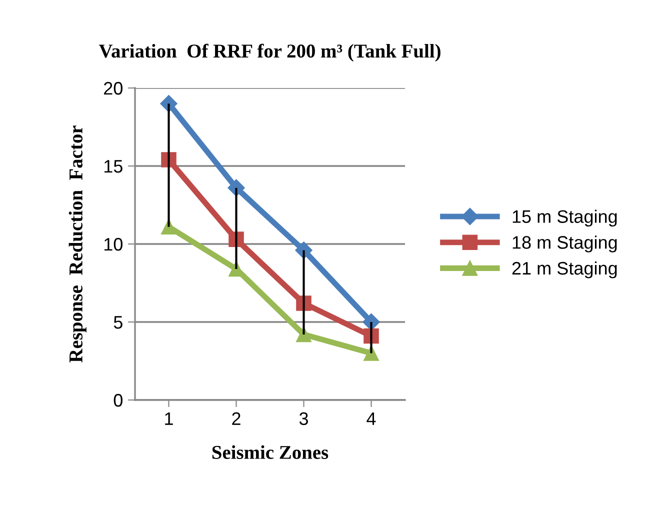 The height and width of the screenshot is (516, 663). Describe the element at coordinates (113, 88) in the screenshot. I see `y-tick-label: 20` at that location.